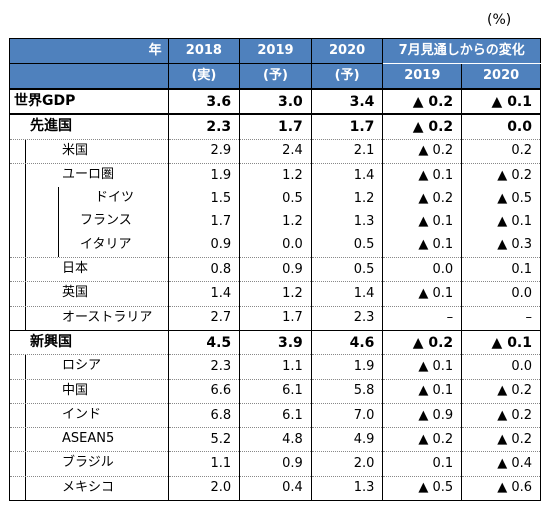  I want to click on row-label: 先進国, so click(89, 127).